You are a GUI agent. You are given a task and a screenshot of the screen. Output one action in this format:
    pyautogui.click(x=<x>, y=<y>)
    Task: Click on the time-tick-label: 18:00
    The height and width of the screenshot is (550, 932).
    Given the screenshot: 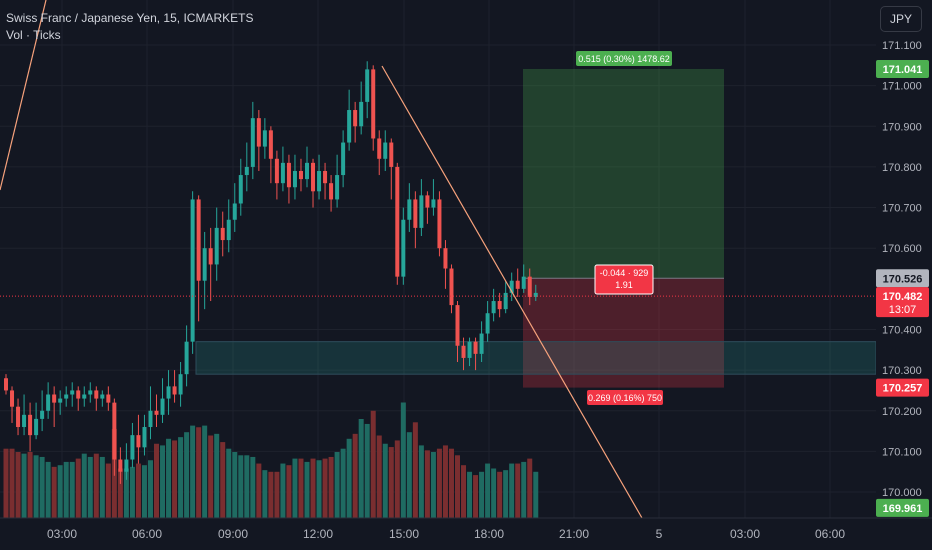 What is the action you would take?
    pyautogui.click(x=489, y=534)
    